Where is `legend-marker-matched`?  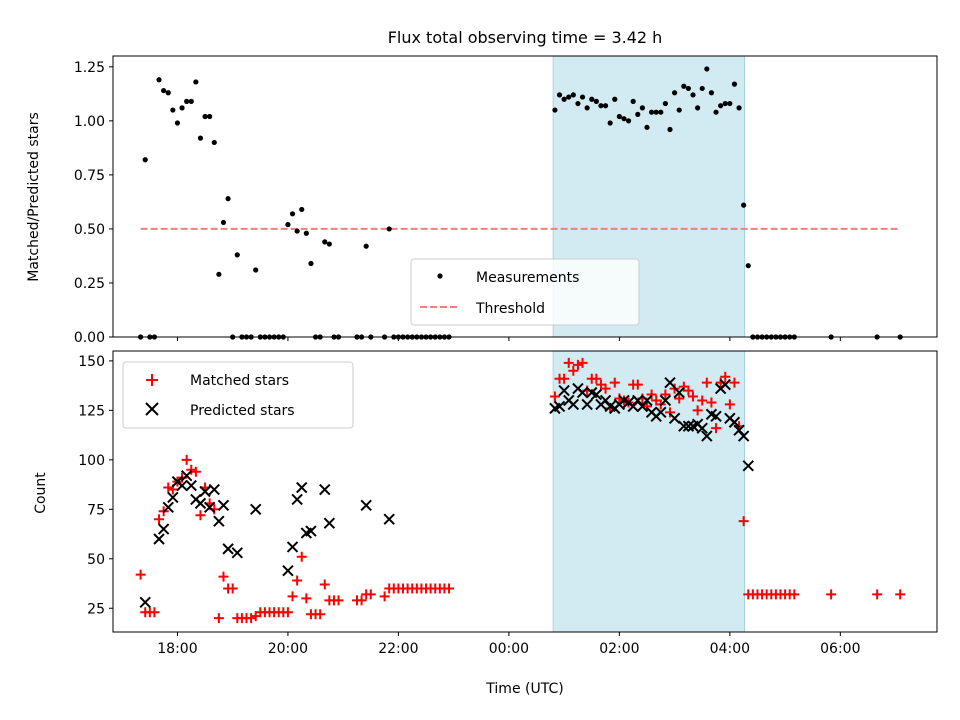 legend-marker-matched is located at coordinates (152, 380).